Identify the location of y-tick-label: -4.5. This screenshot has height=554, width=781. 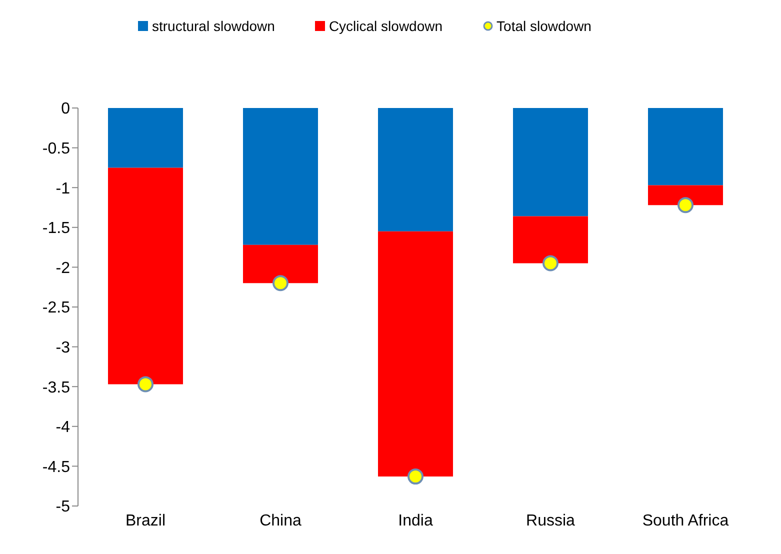
(56, 467).